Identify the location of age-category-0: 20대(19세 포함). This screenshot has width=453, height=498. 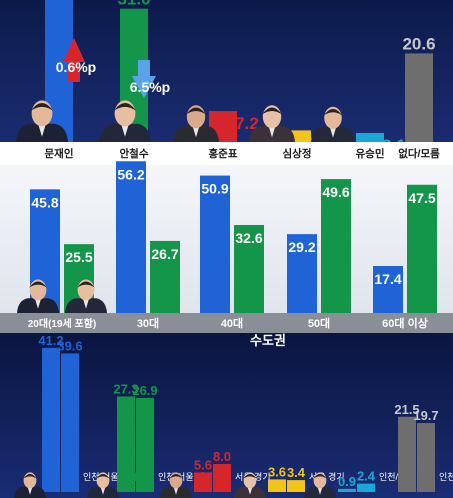
(62, 323).